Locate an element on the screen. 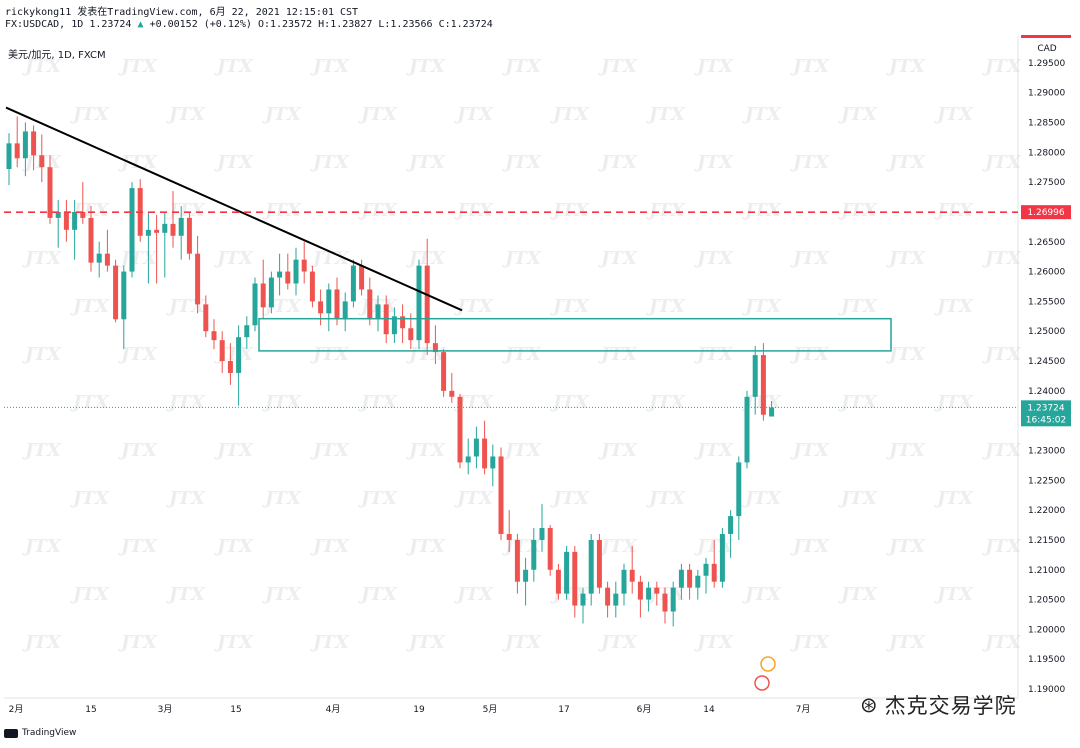 Image resolution: width=1080 pixels, height=748 pixels. resistance-label-bg is located at coordinates (1046, 212).